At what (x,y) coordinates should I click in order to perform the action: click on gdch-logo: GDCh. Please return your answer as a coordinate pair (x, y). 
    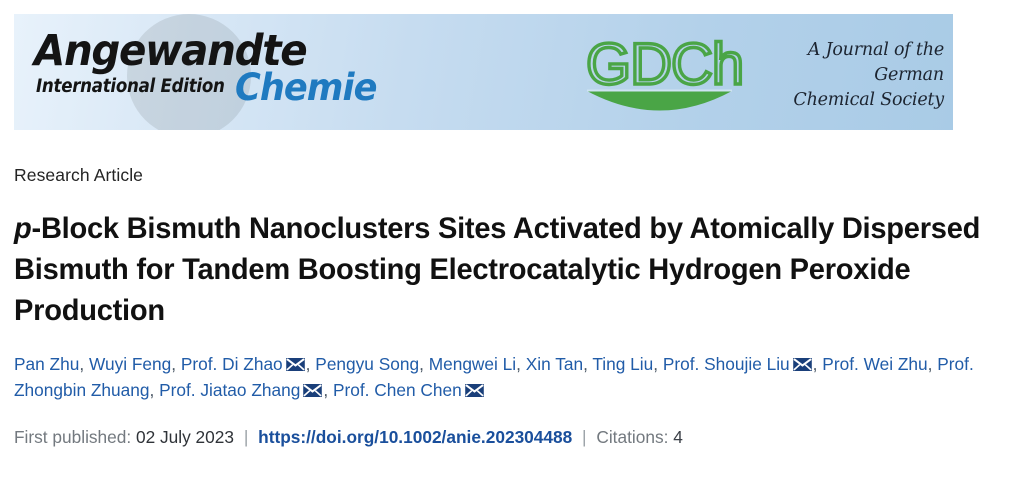
    Looking at the image, I should click on (674, 76).